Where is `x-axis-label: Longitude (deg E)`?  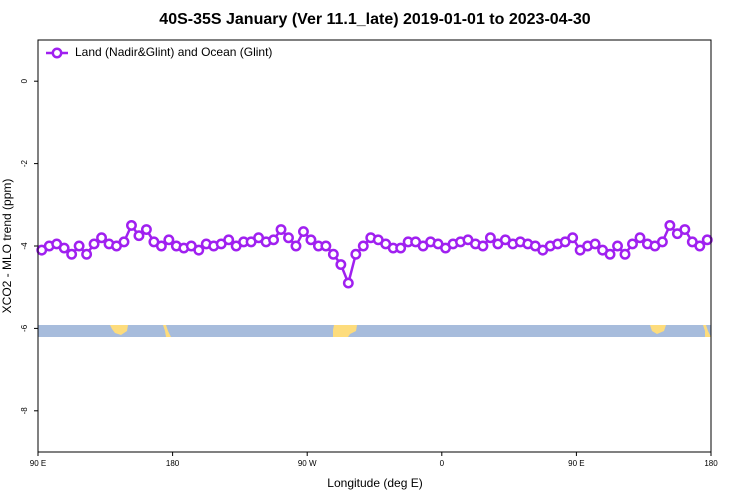
x-axis-label: Longitude (deg E) is located at coordinates (374, 483).